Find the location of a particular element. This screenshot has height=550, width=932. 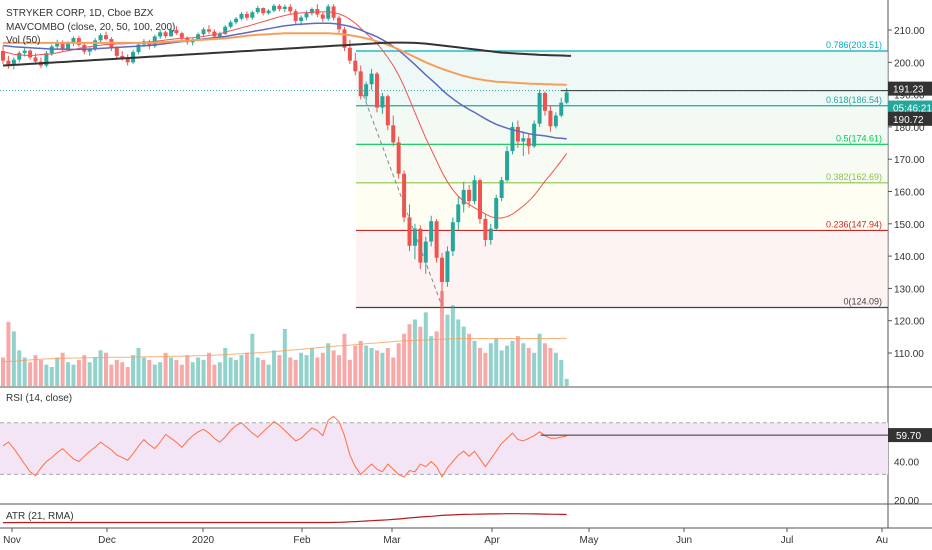

fib-level-label: 0.786(203.51) is located at coordinates (854, 45).